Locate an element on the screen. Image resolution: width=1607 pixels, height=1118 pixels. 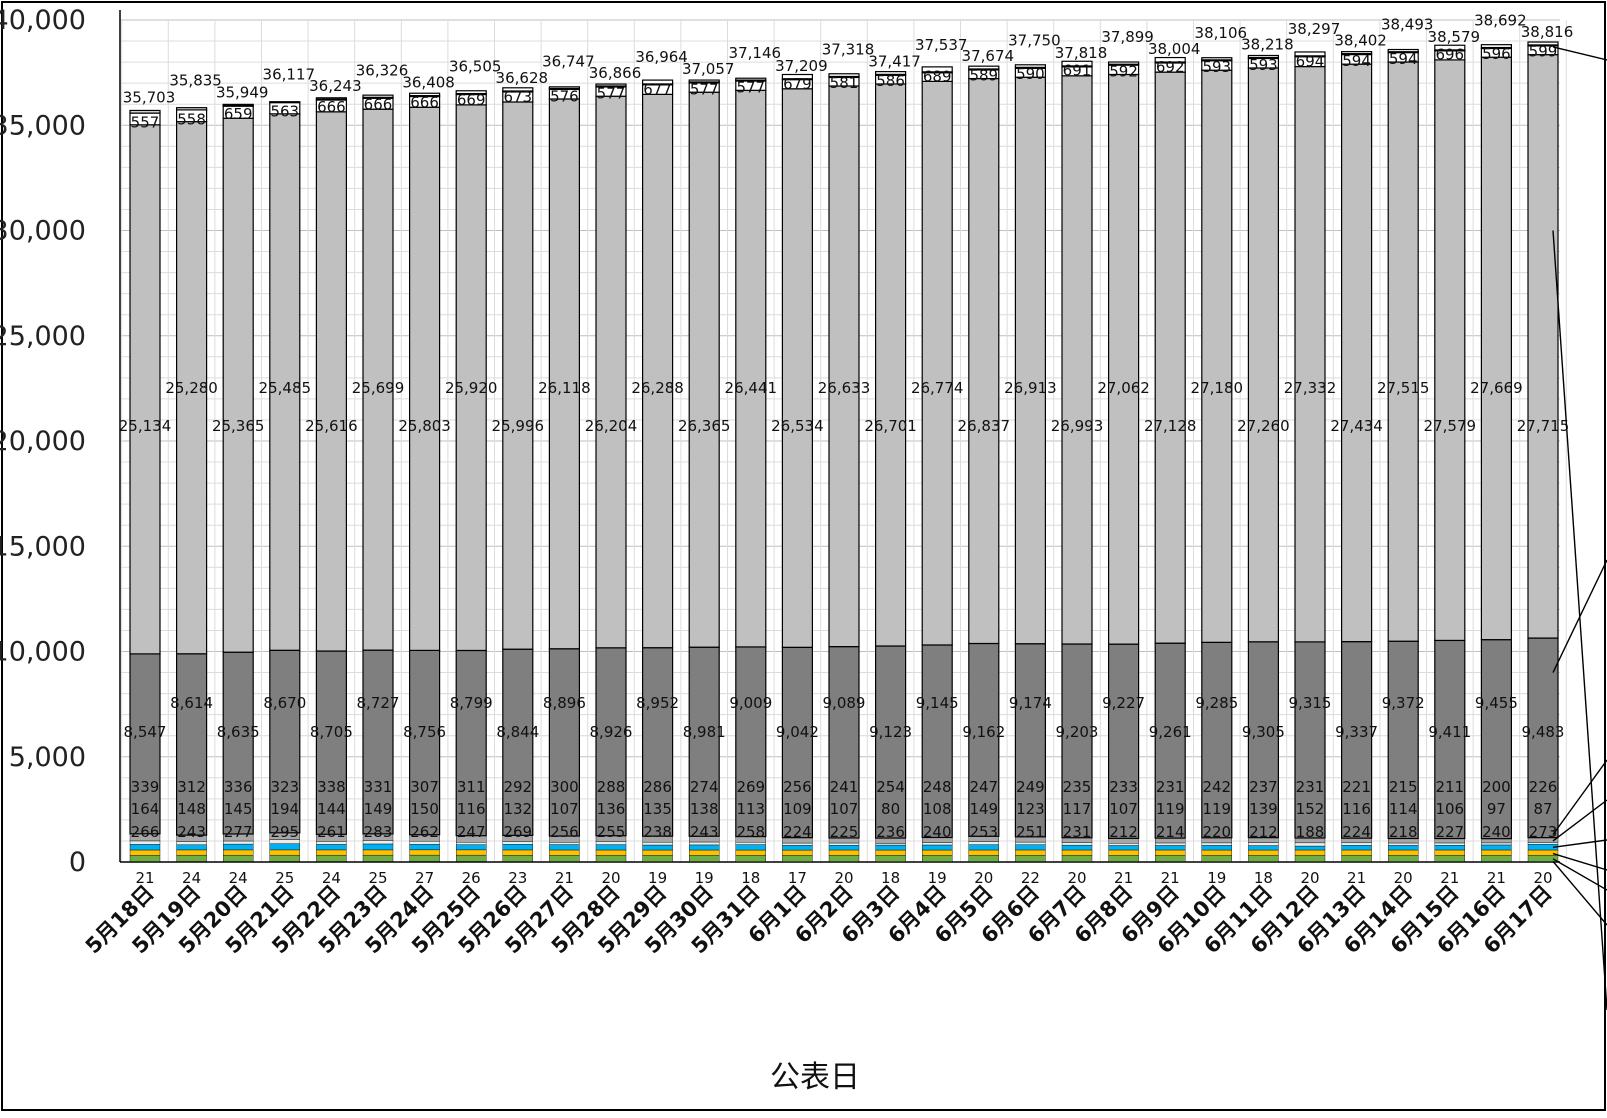
y-tick-label: 35,000 is located at coordinates (43, 125).